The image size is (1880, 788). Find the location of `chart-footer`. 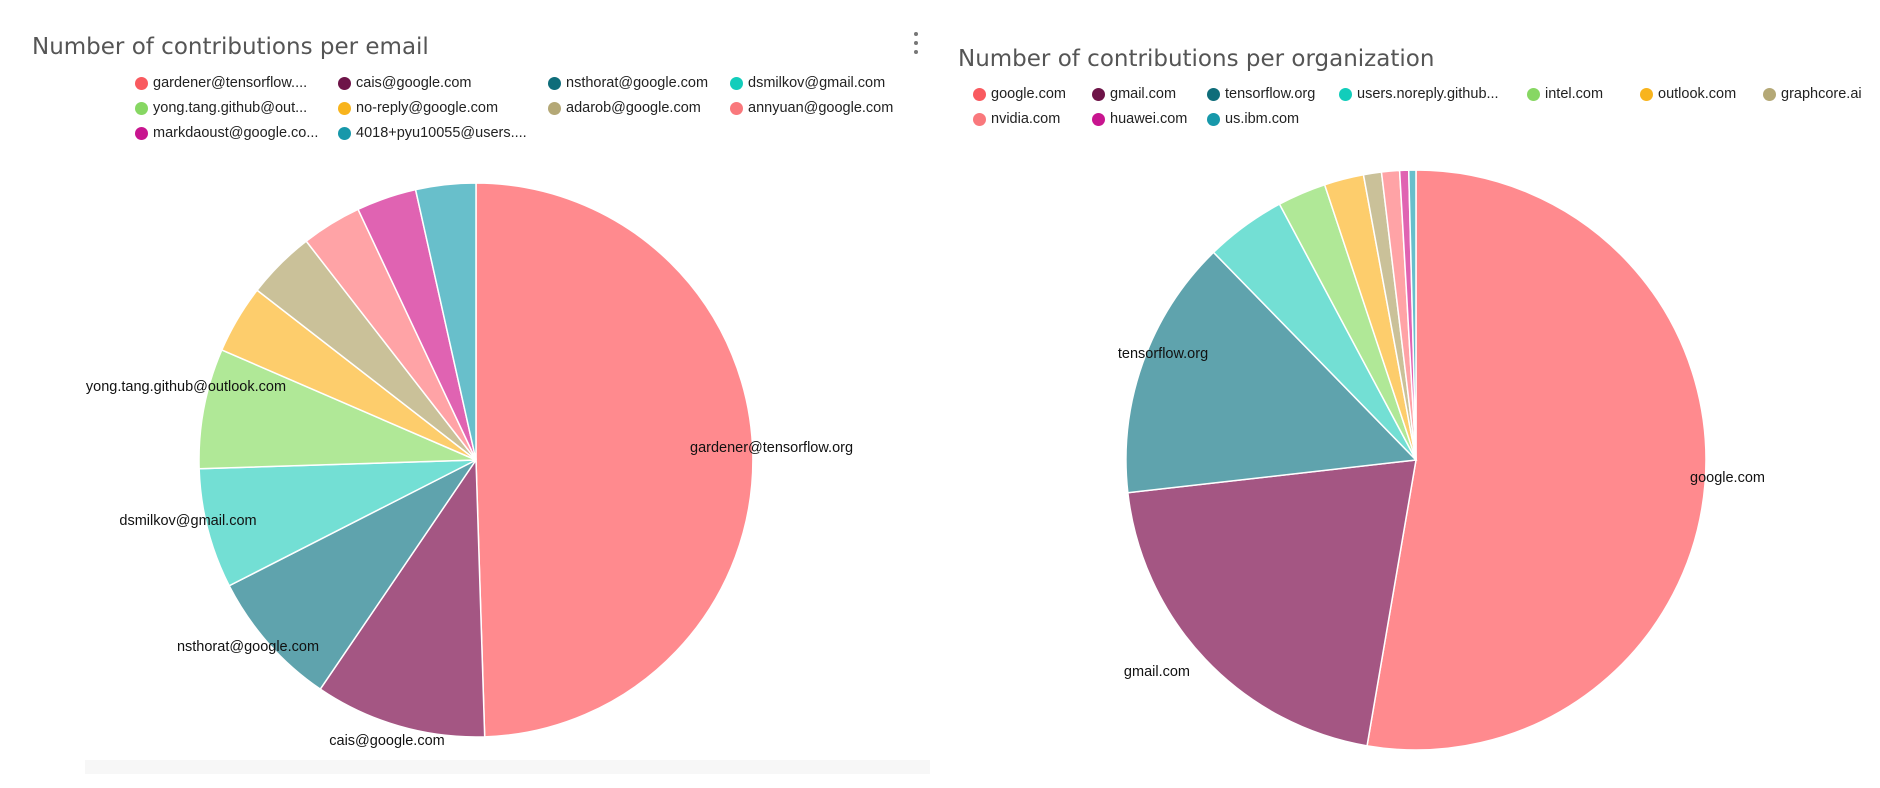

chart-footer is located at coordinates (507, 767).